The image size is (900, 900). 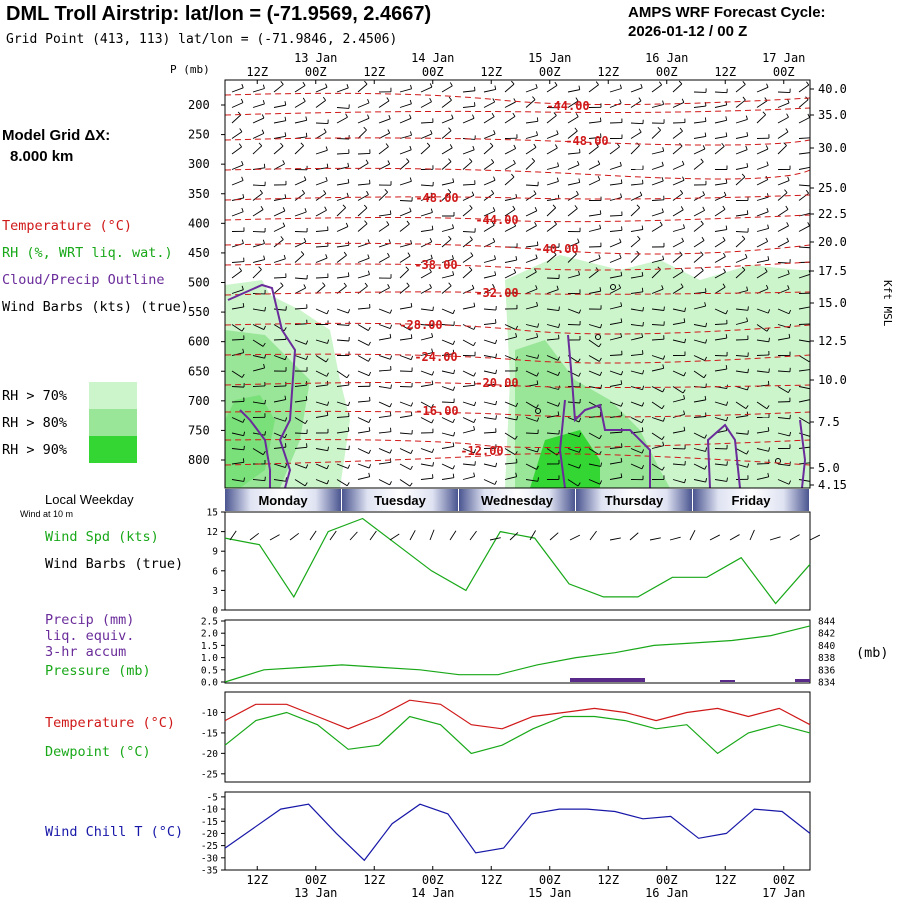 What do you see at coordinates (113, 449) in the screenshot?
I see `legend-rh90-swatch` at bounding box center [113, 449].